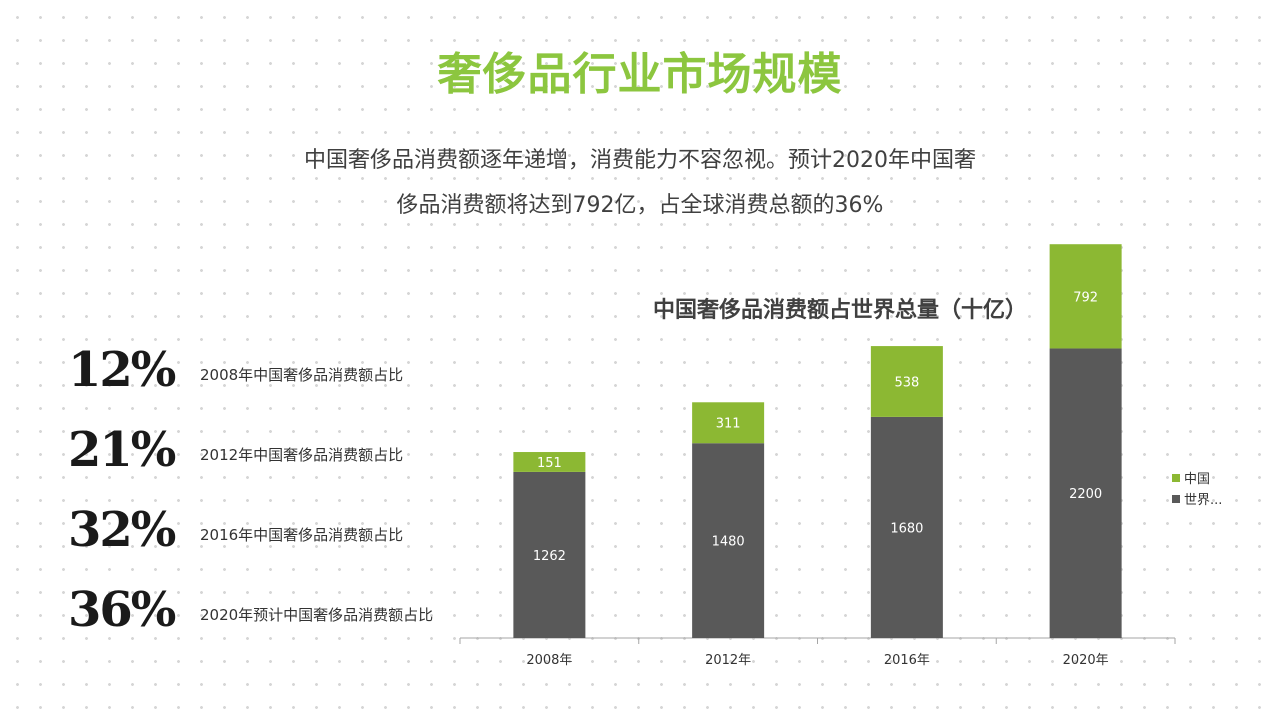  I want to click on stat-label-2016: 2016年中国奢侈品消费额占比, so click(302, 535).